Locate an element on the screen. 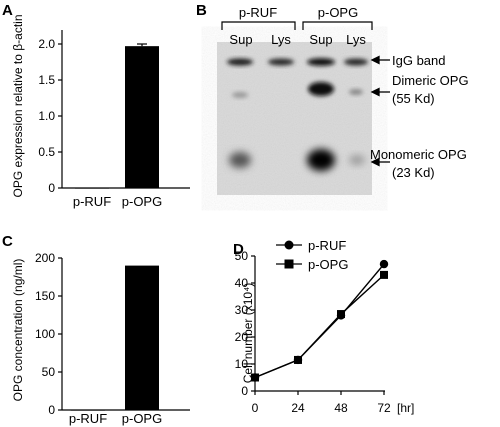 The width and height of the screenshot is (500, 427). annotation-monomeric-kd: (23 Kd) is located at coordinates (413, 172).